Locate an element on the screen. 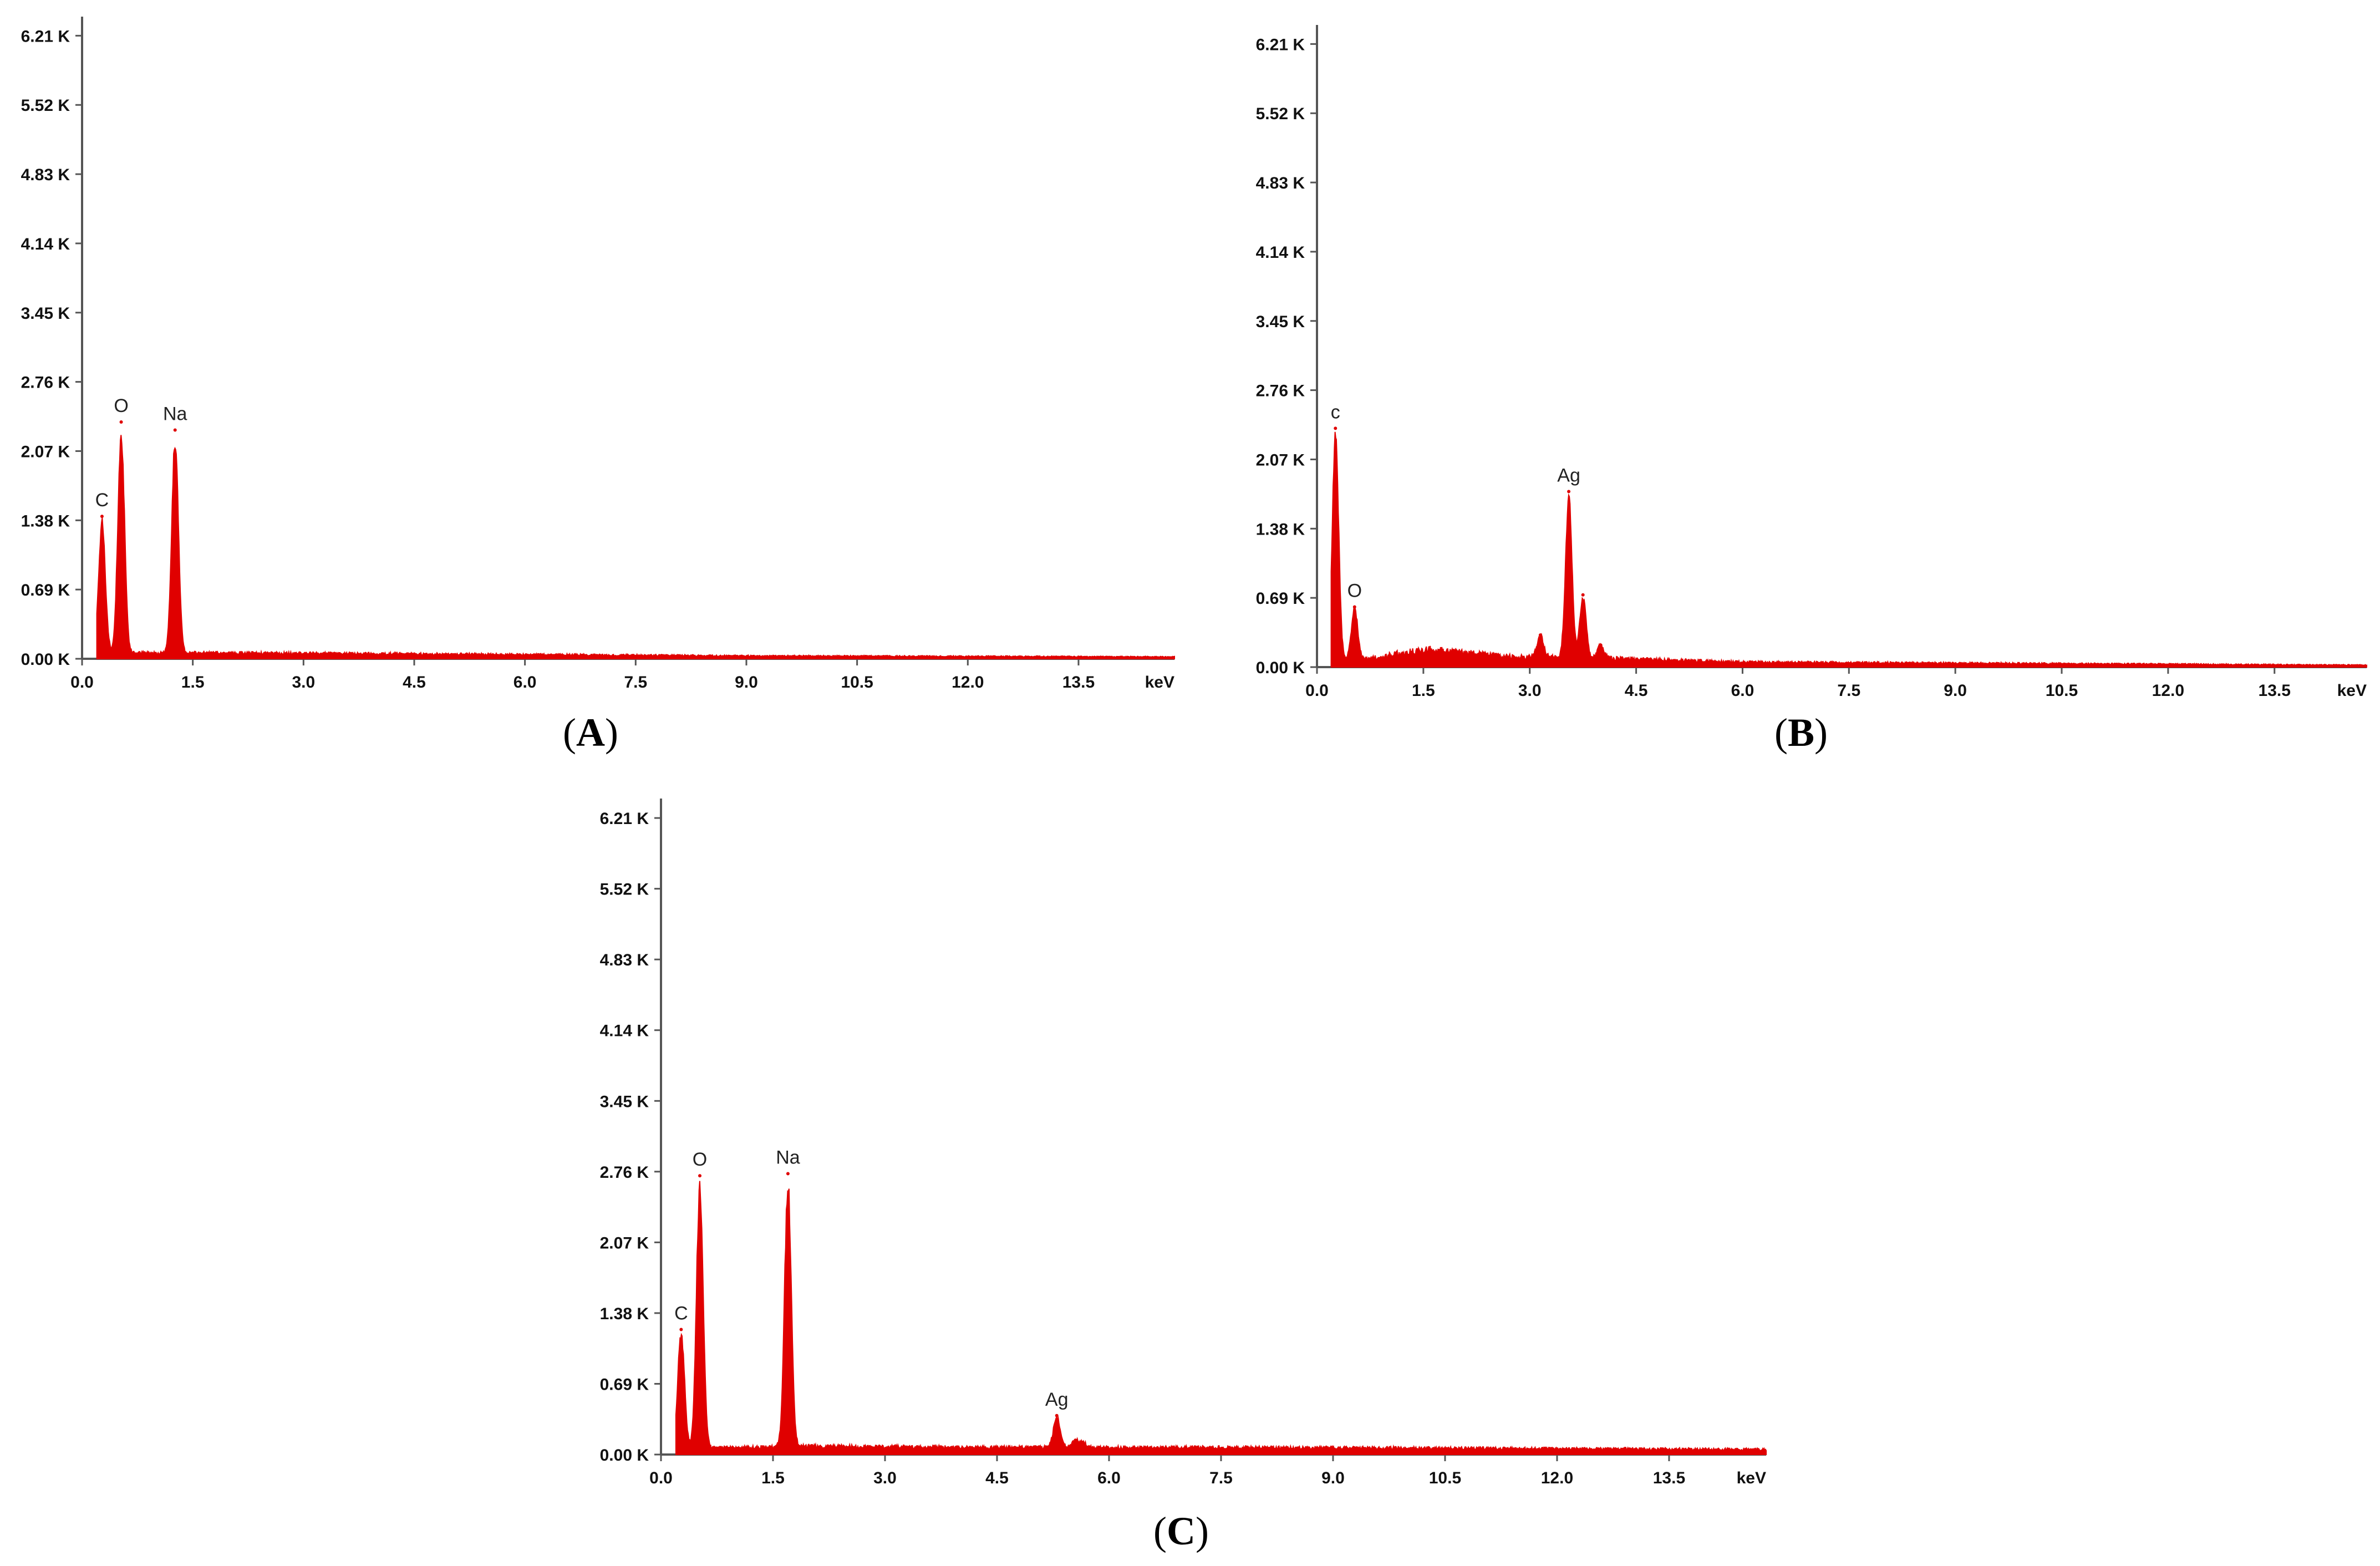 Image resolution: width=2380 pixels, height=1566 pixels. panel-caption: (C) is located at coordinates (1181, 1531).